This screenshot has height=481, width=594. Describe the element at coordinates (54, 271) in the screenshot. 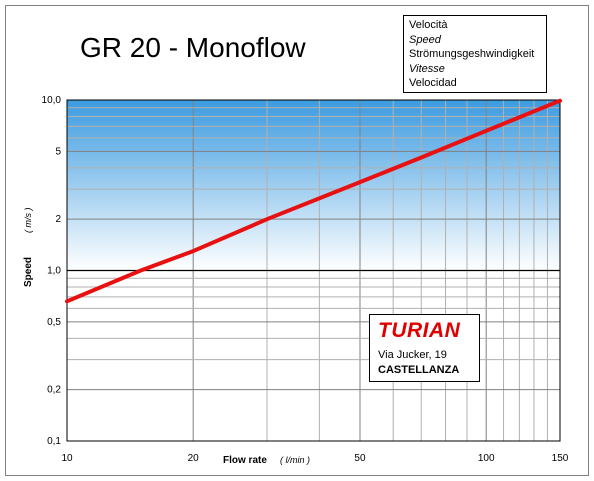

I see `y-tick-label: 1,0` at that location.